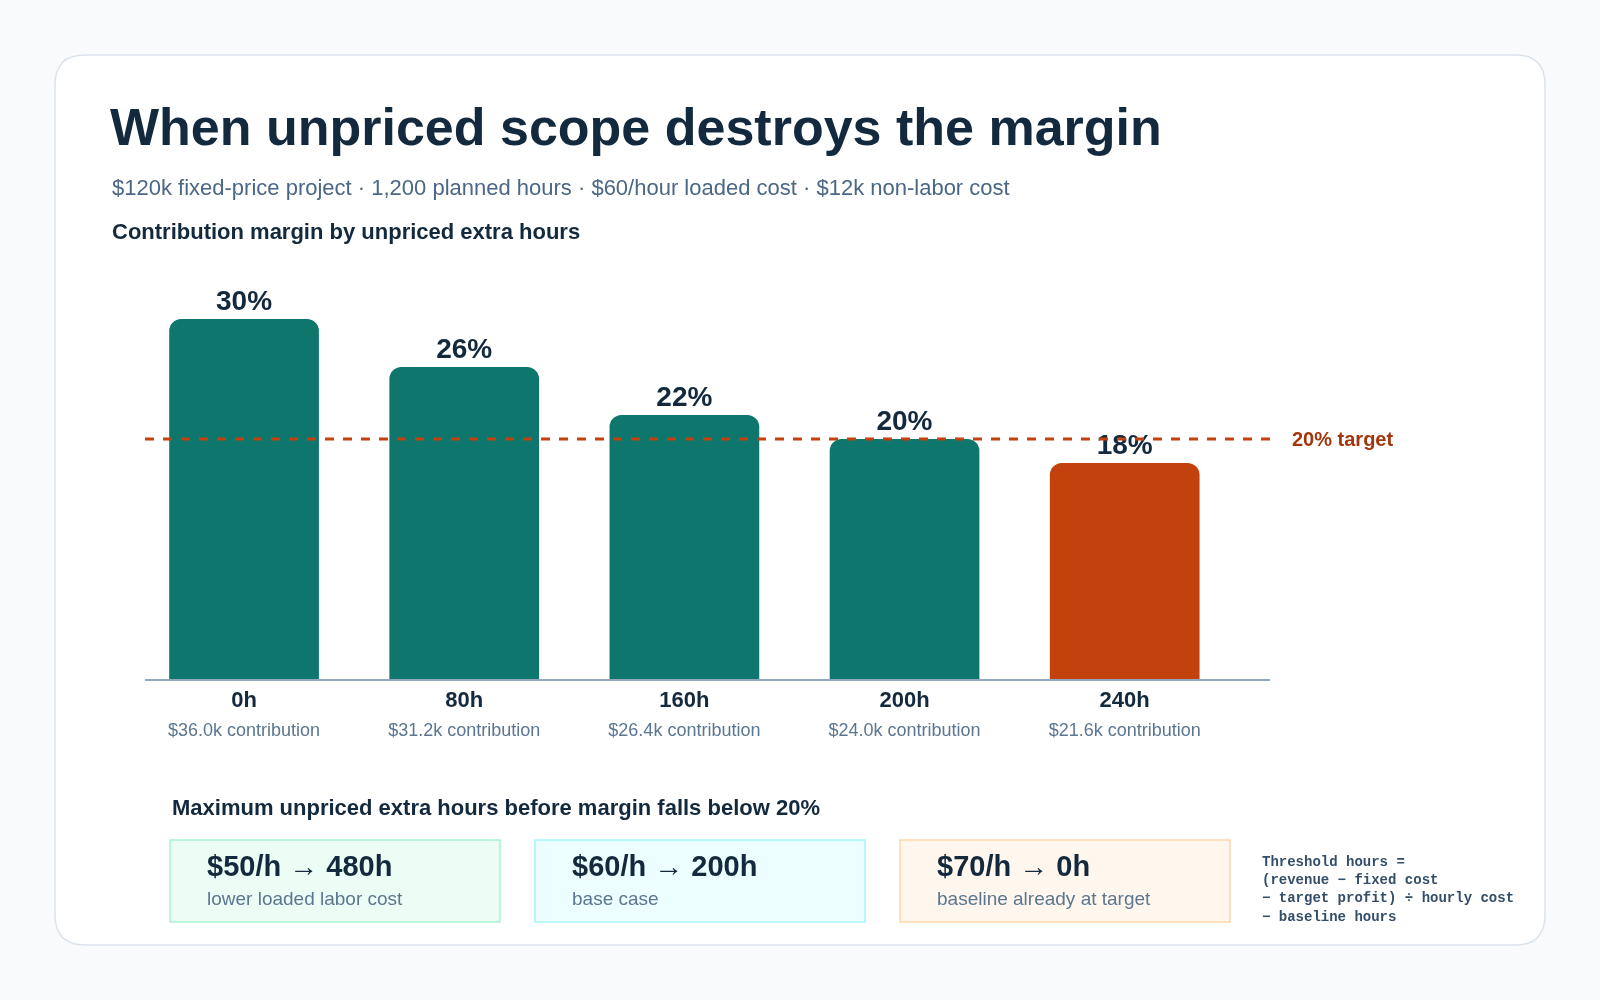  Describe the element at coordinates (1014, 866) in the screenshot. I see `text: $70/h → 0h` at that location.